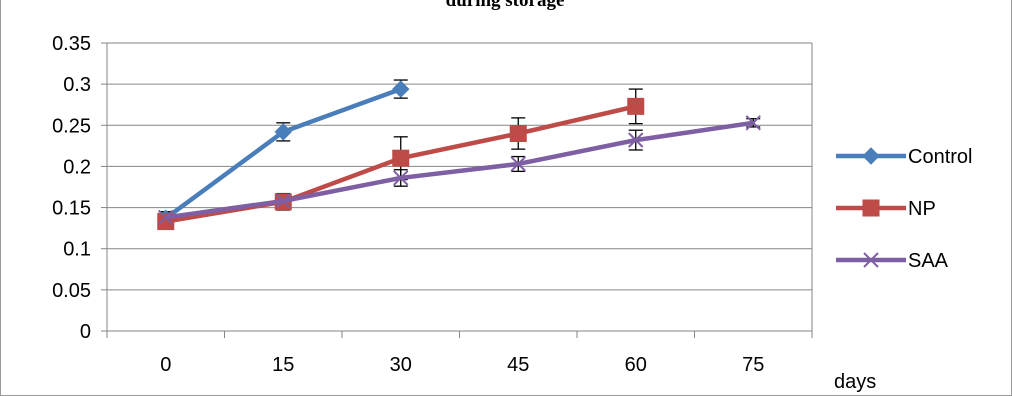 This screenshot has height=396, width=1012. Describe the element at coordinates (459, 170) in the screenshot. I see `series-line-saa` at that location.